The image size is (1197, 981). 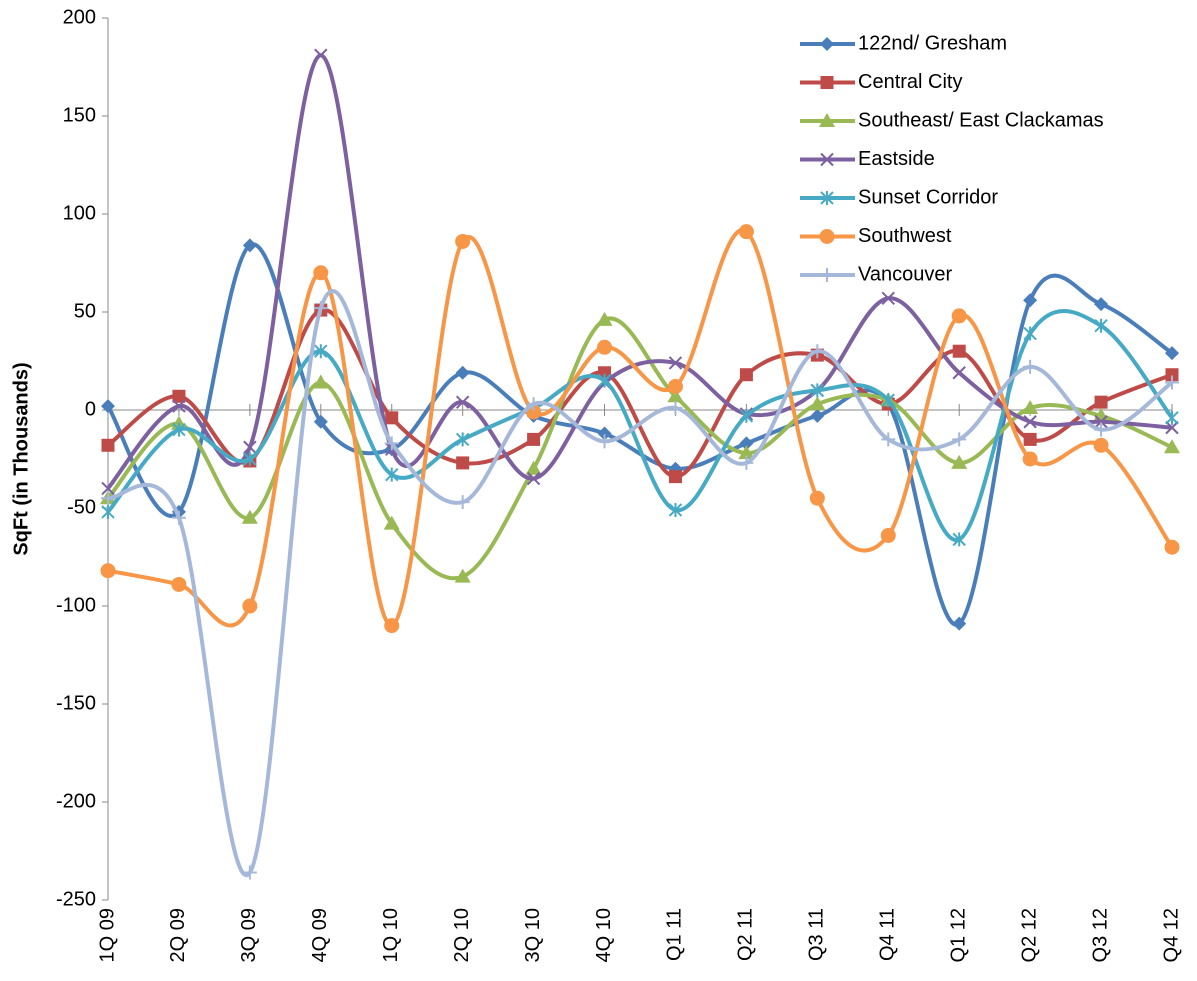 What do you see at coordinates (896, 159) in the screenshot?
I see `legend-label: Eastside` at bounding box center [896, 159].